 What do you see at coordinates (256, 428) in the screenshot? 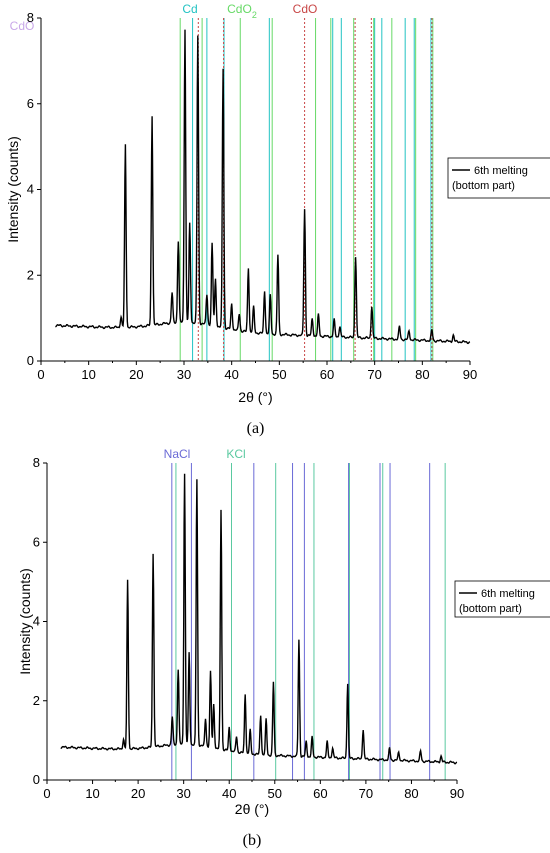
I see `panel-label: (a)` at bounding box center [256, 428].